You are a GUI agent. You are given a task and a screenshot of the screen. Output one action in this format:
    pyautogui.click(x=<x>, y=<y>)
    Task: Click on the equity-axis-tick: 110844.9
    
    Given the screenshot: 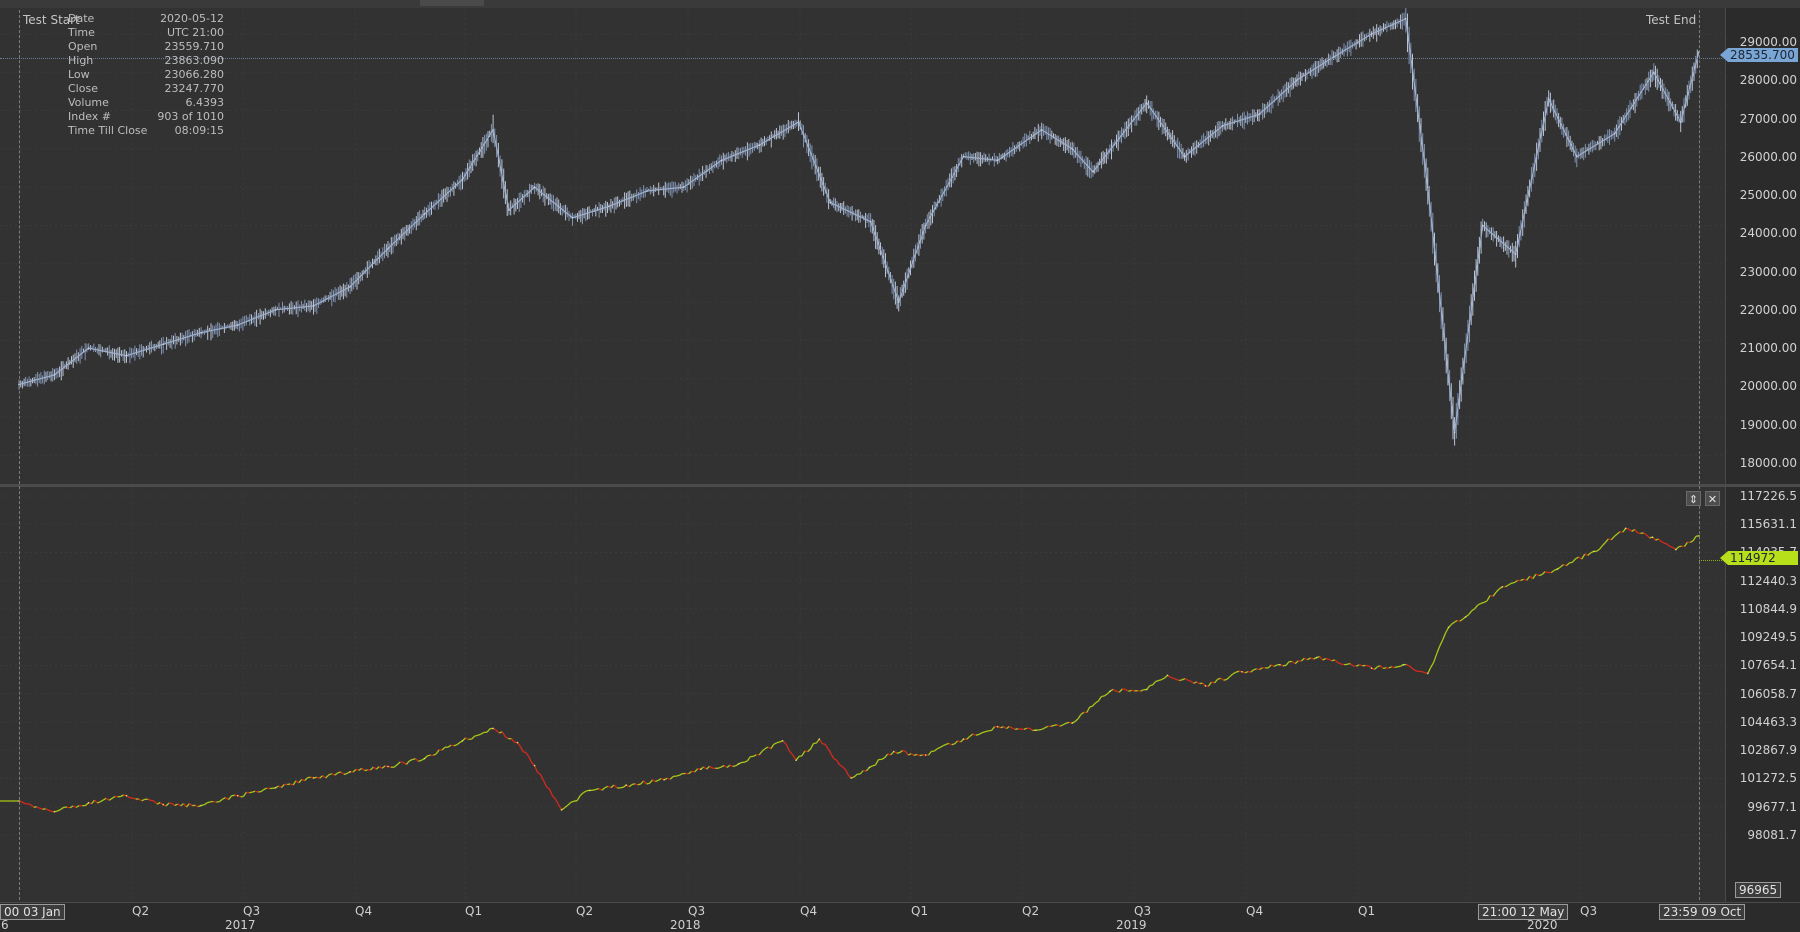 What is the action you would take?
    pyautogui.click(x=1768, y=609)
    